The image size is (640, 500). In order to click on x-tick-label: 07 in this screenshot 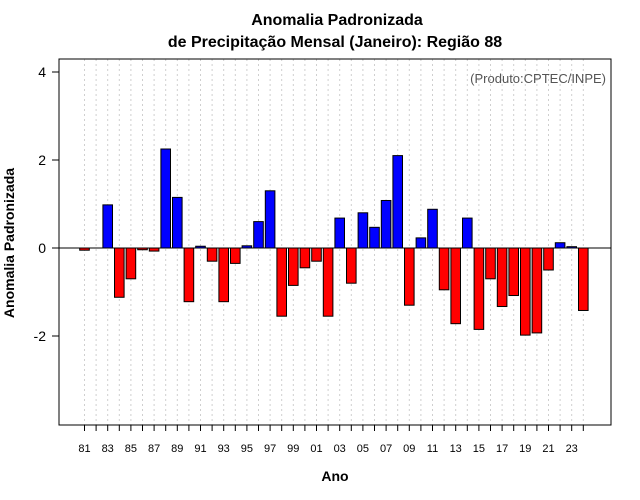, I will do `click(386, 449)`.